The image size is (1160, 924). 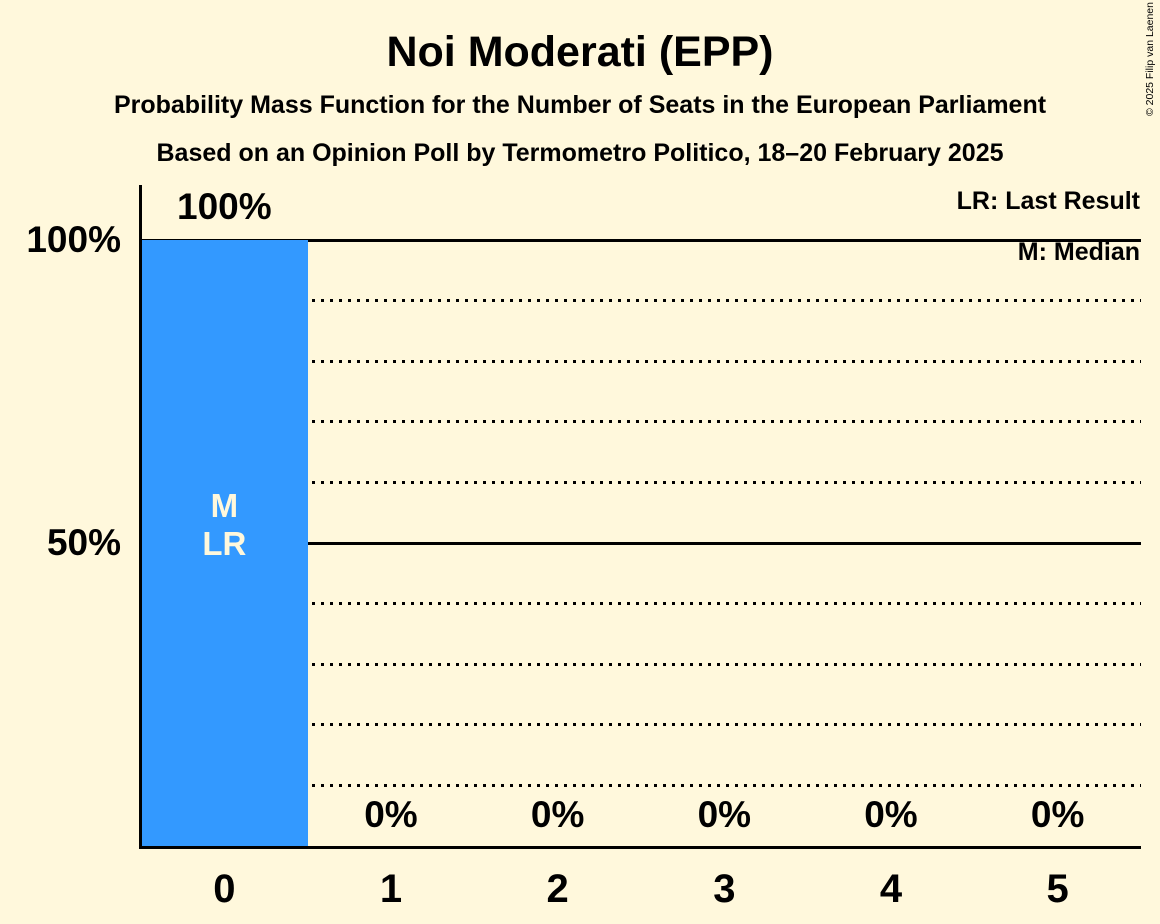 What do you see at coordinates (1057, 889) in the screenshot?
I see `x-tick-label-5: 5` at bounding box center [1057, 889].